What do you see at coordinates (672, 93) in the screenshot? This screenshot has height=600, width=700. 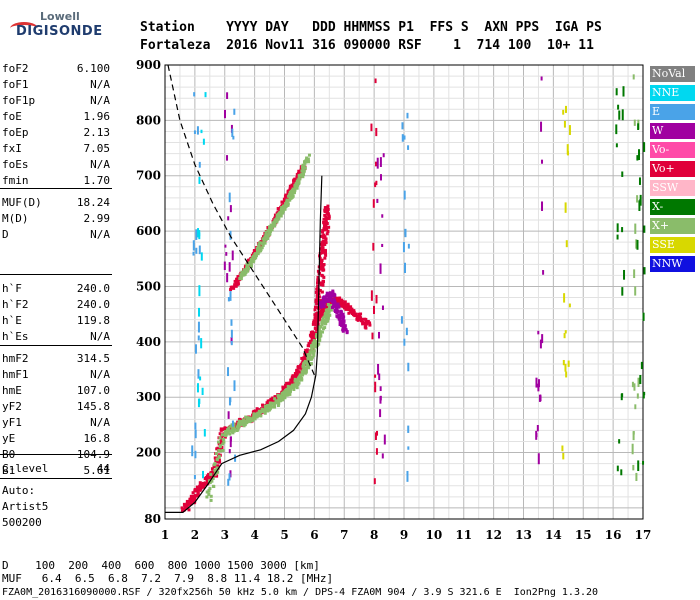 I see `legend-item-nne: NNE` at bounding box center [672, 93].